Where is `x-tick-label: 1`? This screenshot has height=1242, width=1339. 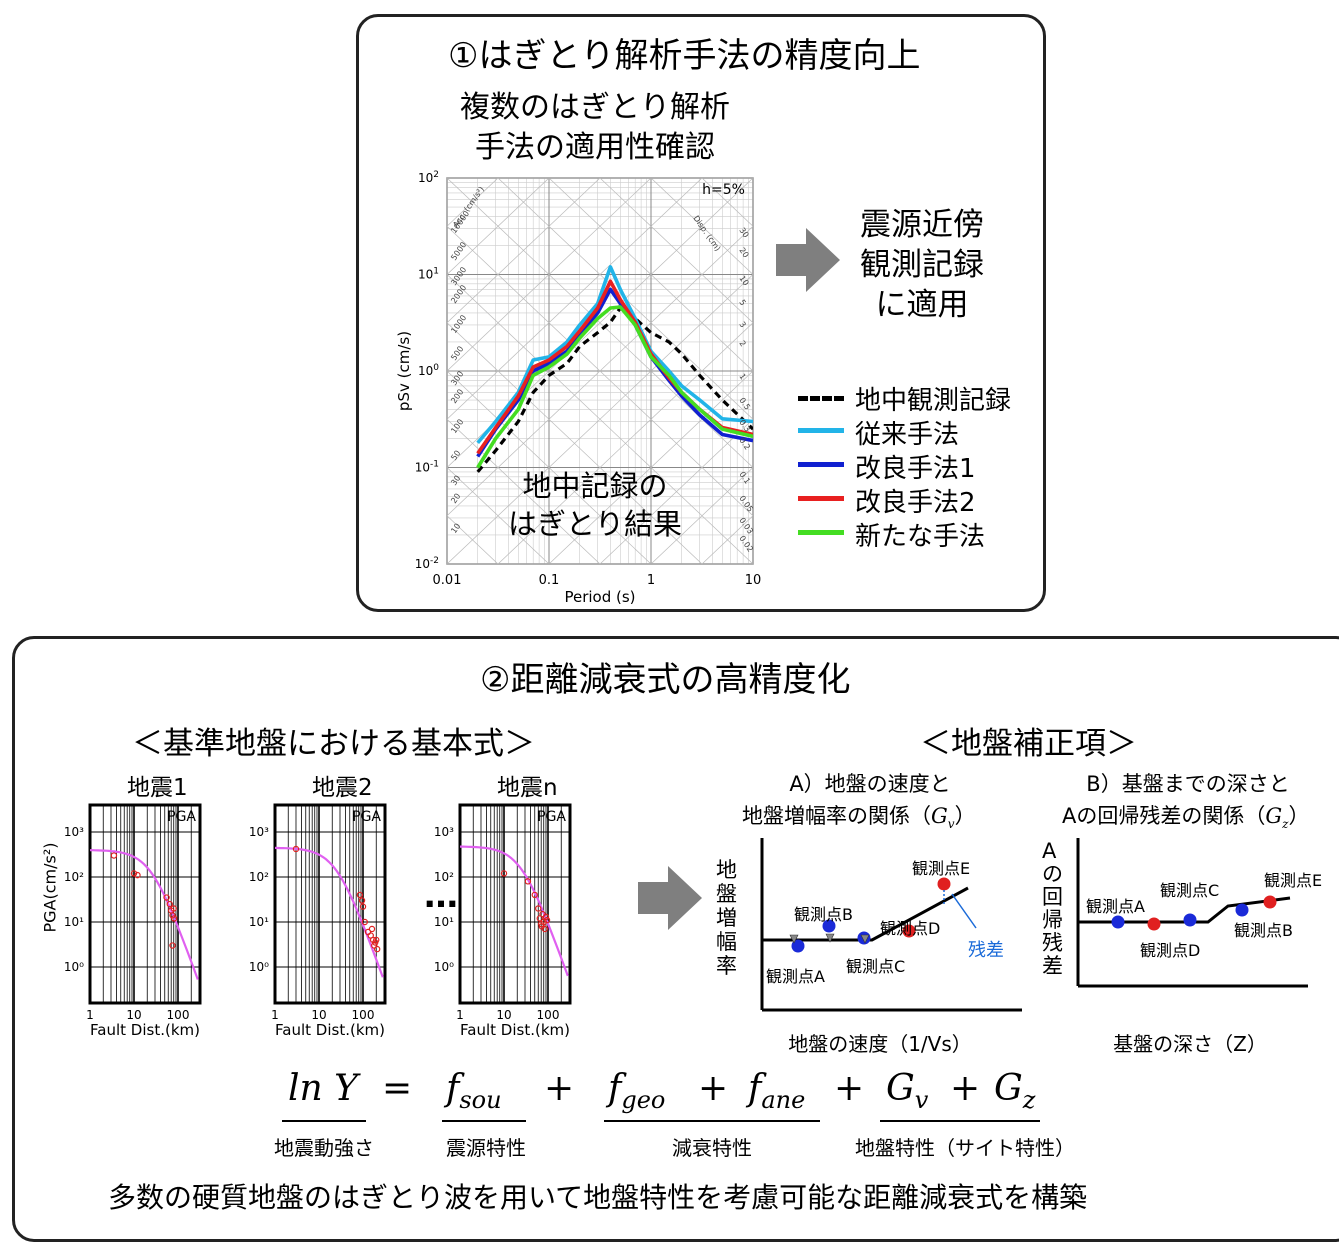
x-tick-label: 1 is located at coordinates (651, 580).